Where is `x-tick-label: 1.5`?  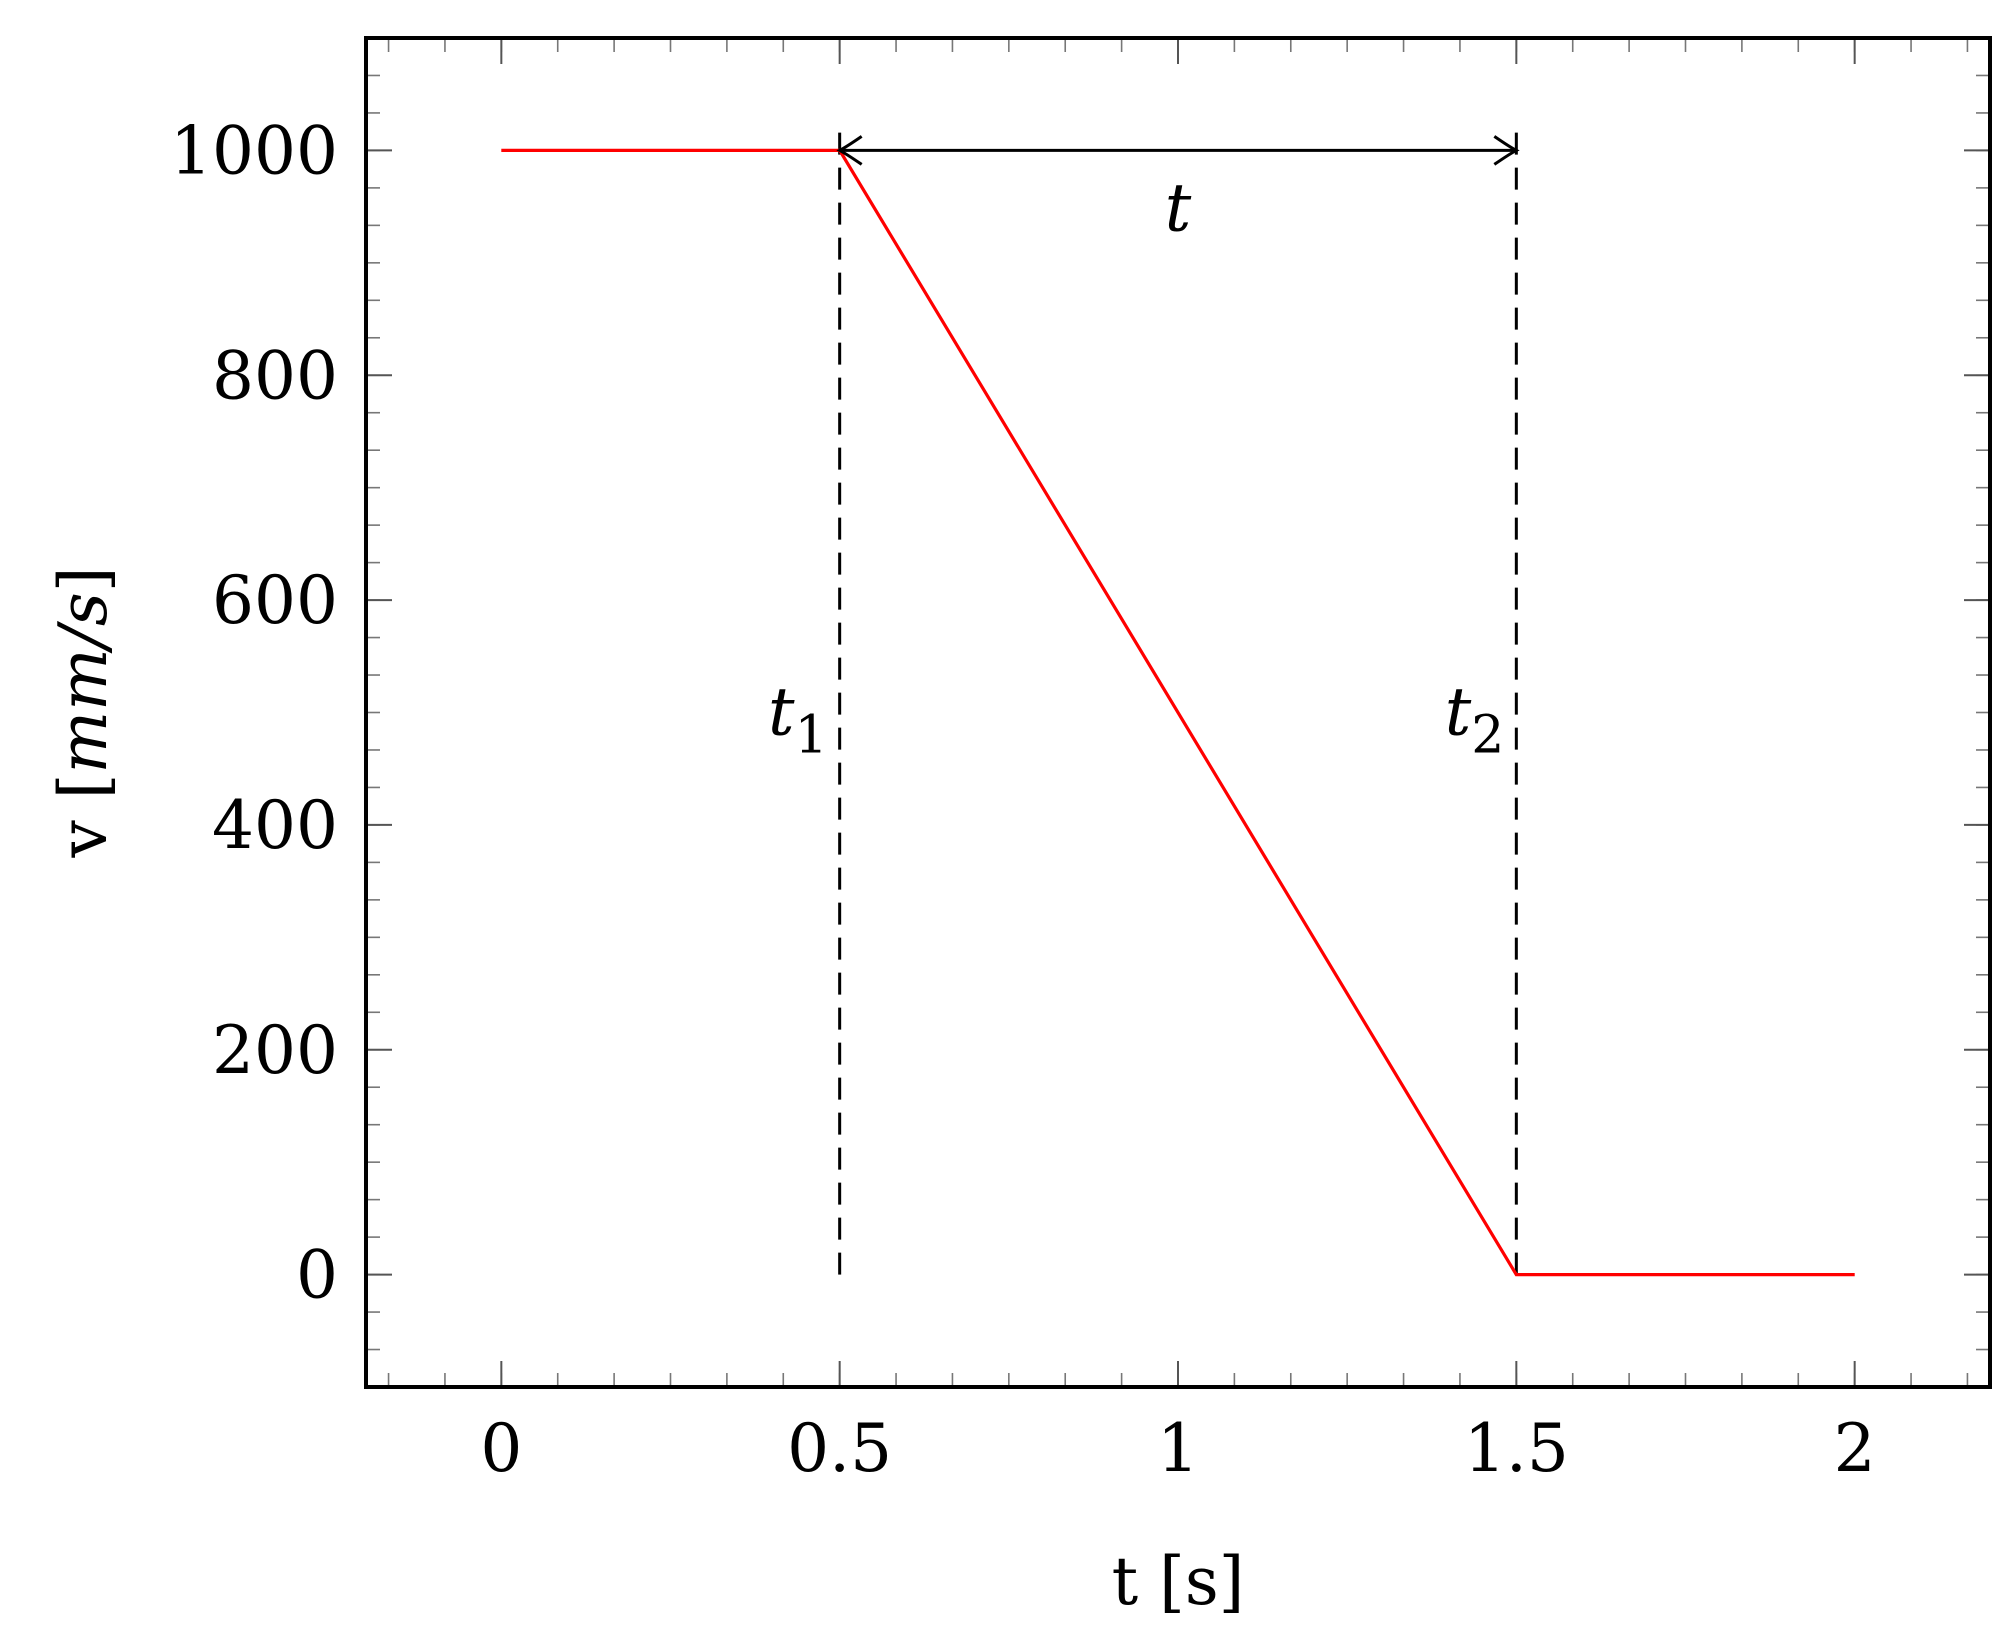 x-tick-label: 1.5 is located at coordinates (1516, 1448).